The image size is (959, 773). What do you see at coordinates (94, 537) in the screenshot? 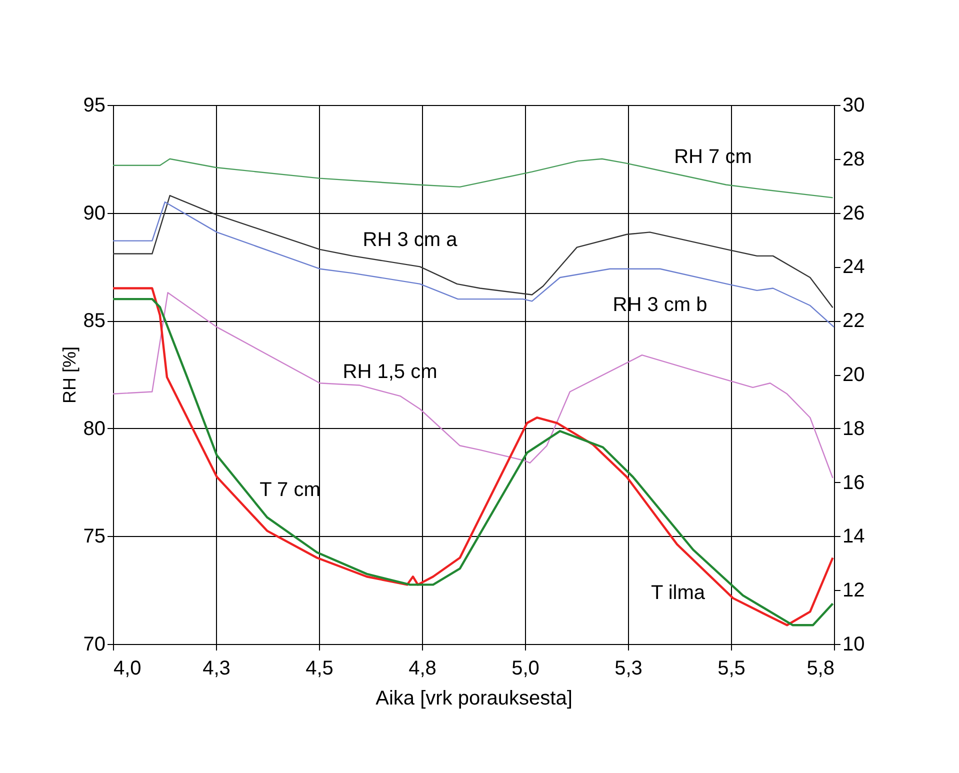
I see `y-tick-label: 75` at bounding box center [94, 537].